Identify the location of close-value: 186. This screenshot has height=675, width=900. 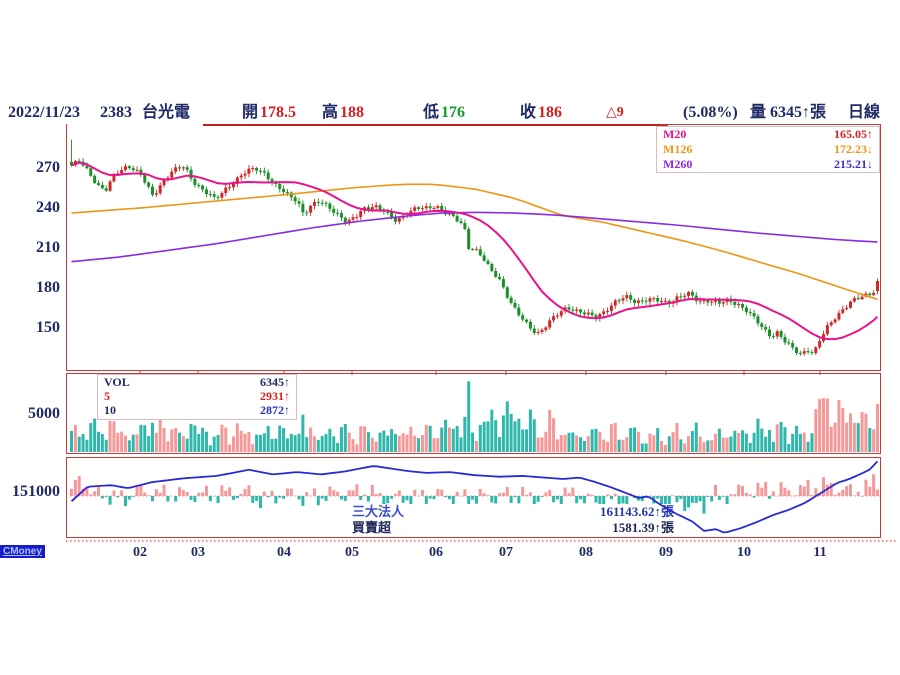
(550, 112).